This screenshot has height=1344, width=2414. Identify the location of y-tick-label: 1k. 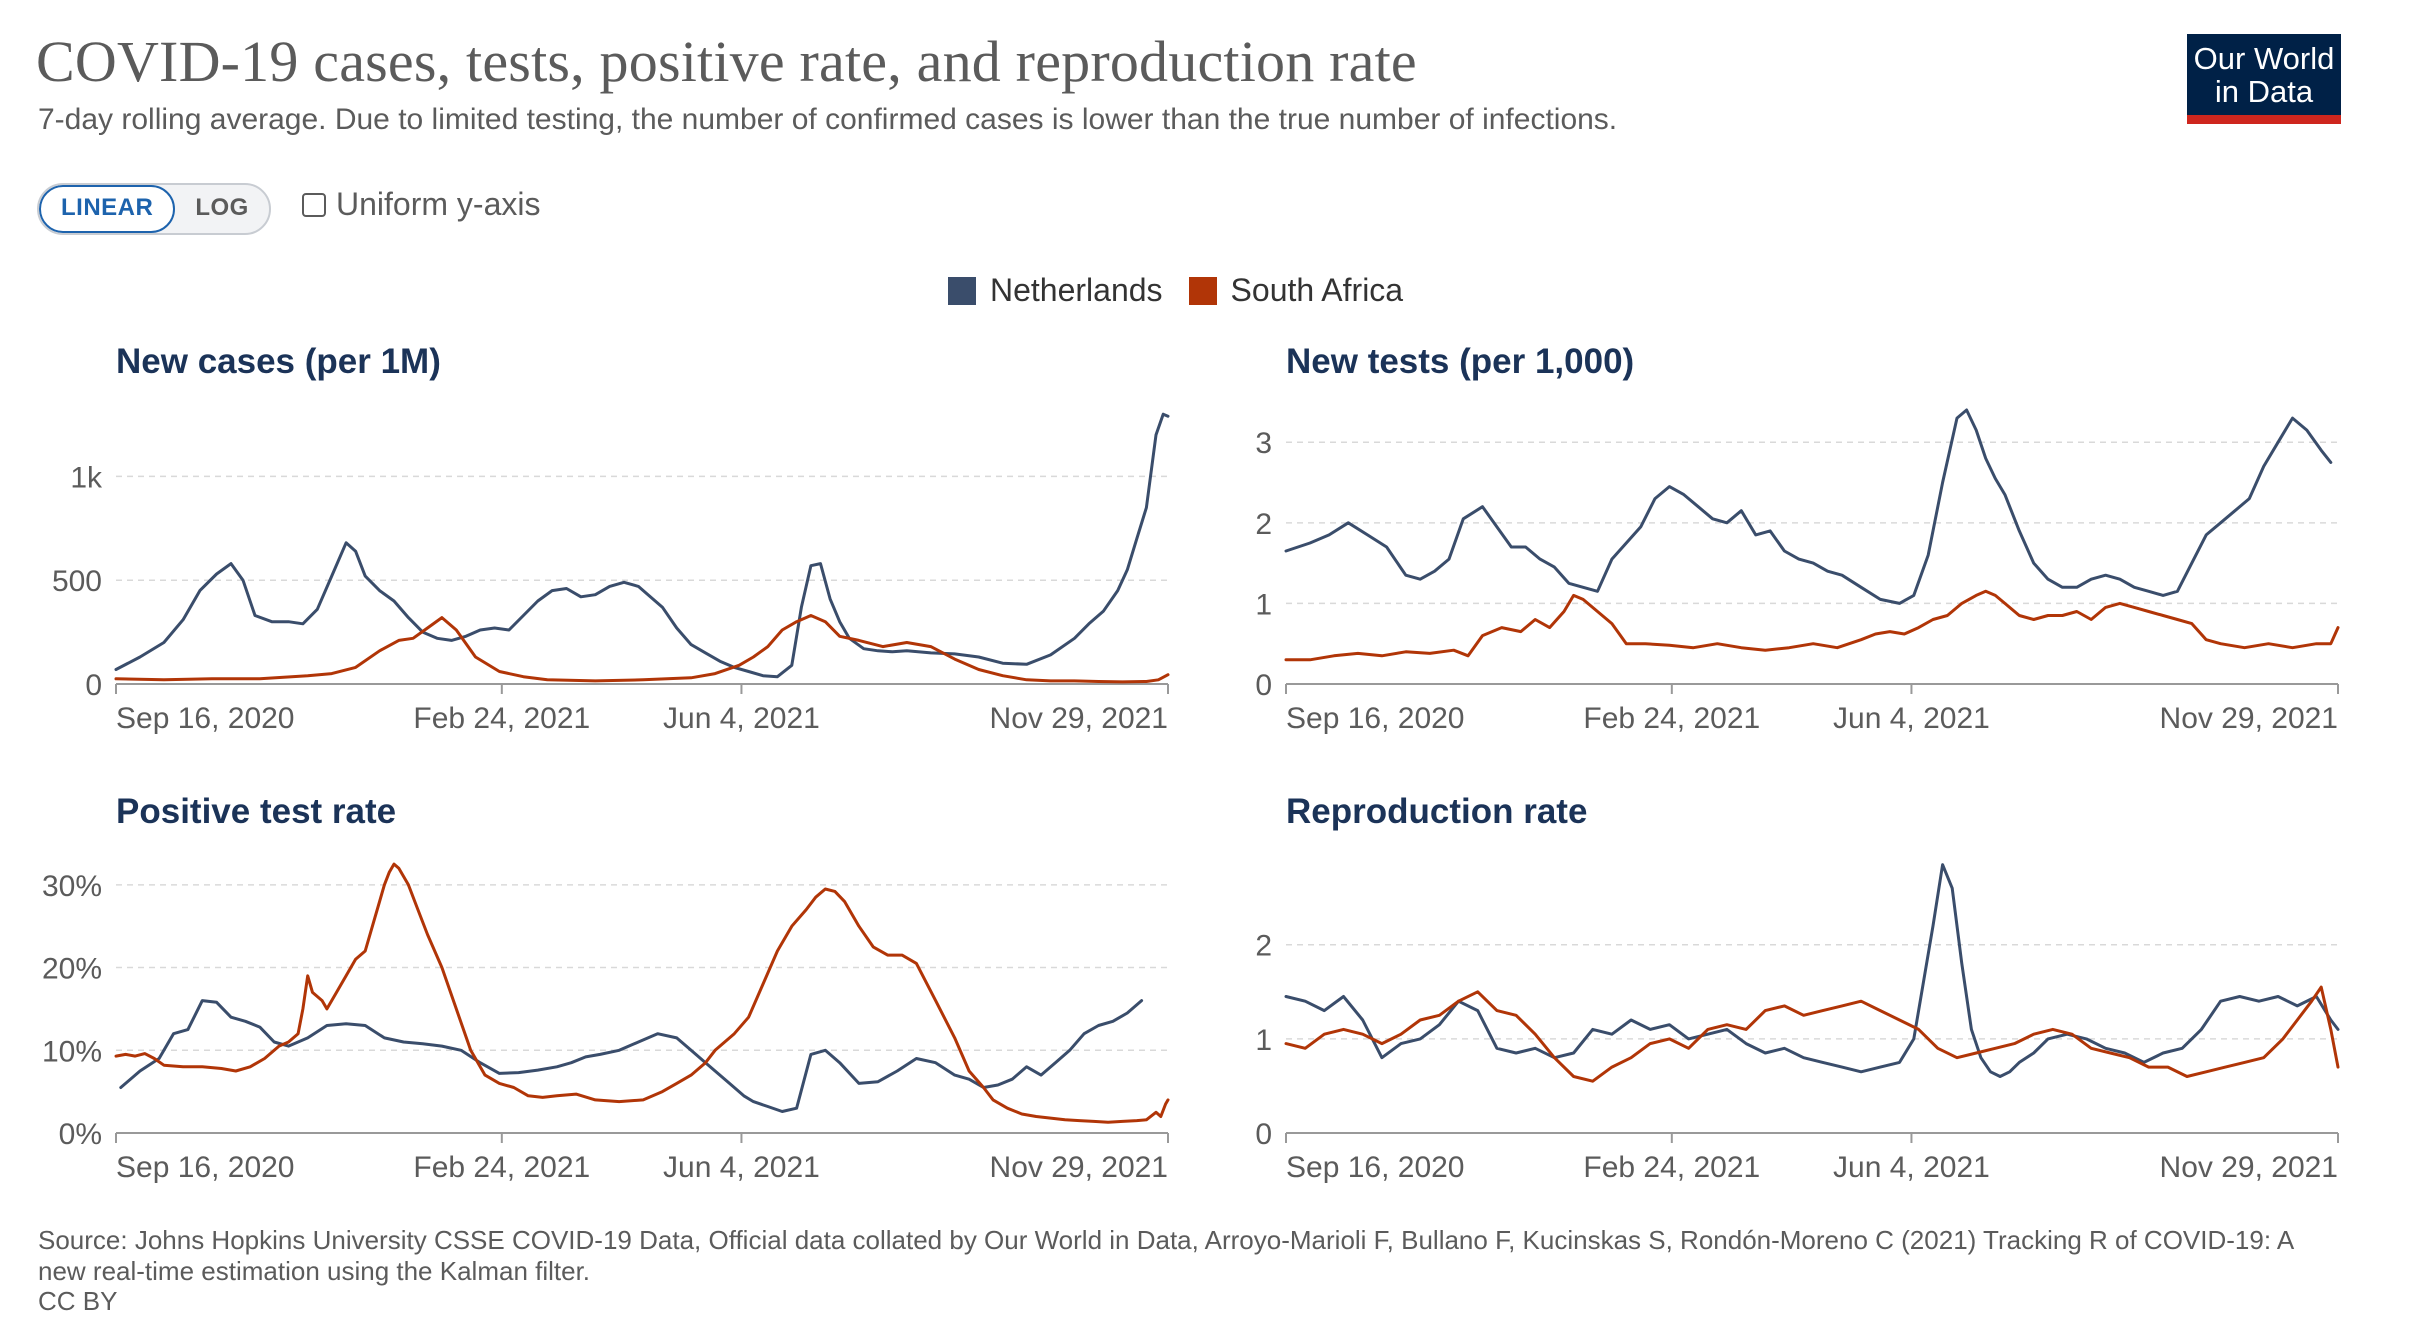
(86, 477).